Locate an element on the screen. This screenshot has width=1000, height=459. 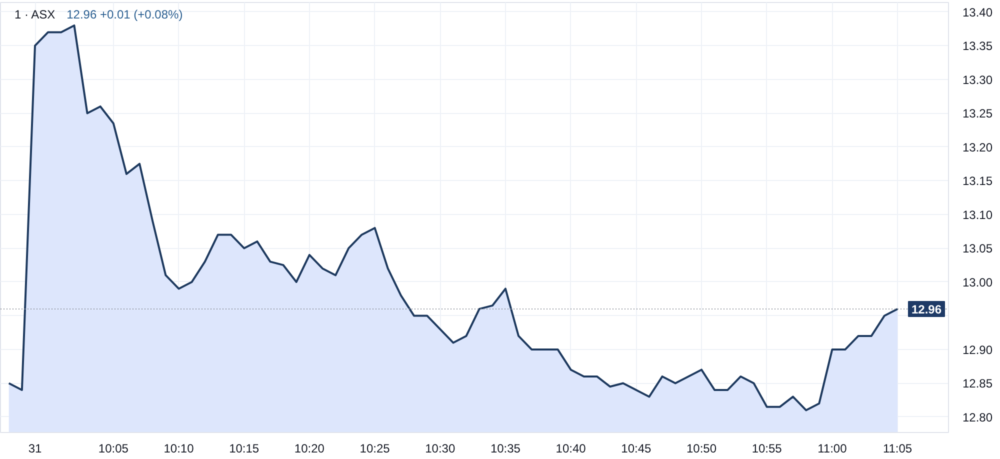
x-tick-label: 31 is located at coordinates (35, 449).